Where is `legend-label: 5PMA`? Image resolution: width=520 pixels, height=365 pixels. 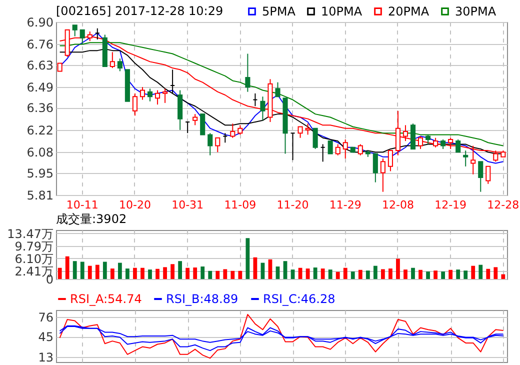 legend-label: 5PMA is located at coordinates (279, 11).